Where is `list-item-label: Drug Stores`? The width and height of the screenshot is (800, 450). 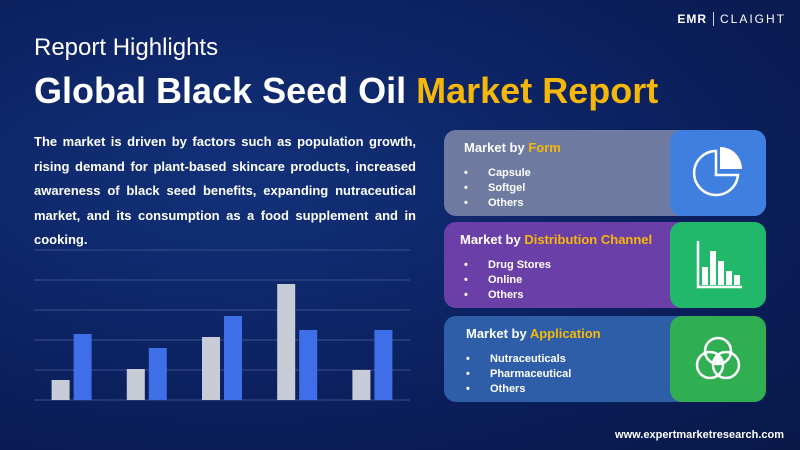
list-item-label: Drug Stores is located at coordinates (519, 265).